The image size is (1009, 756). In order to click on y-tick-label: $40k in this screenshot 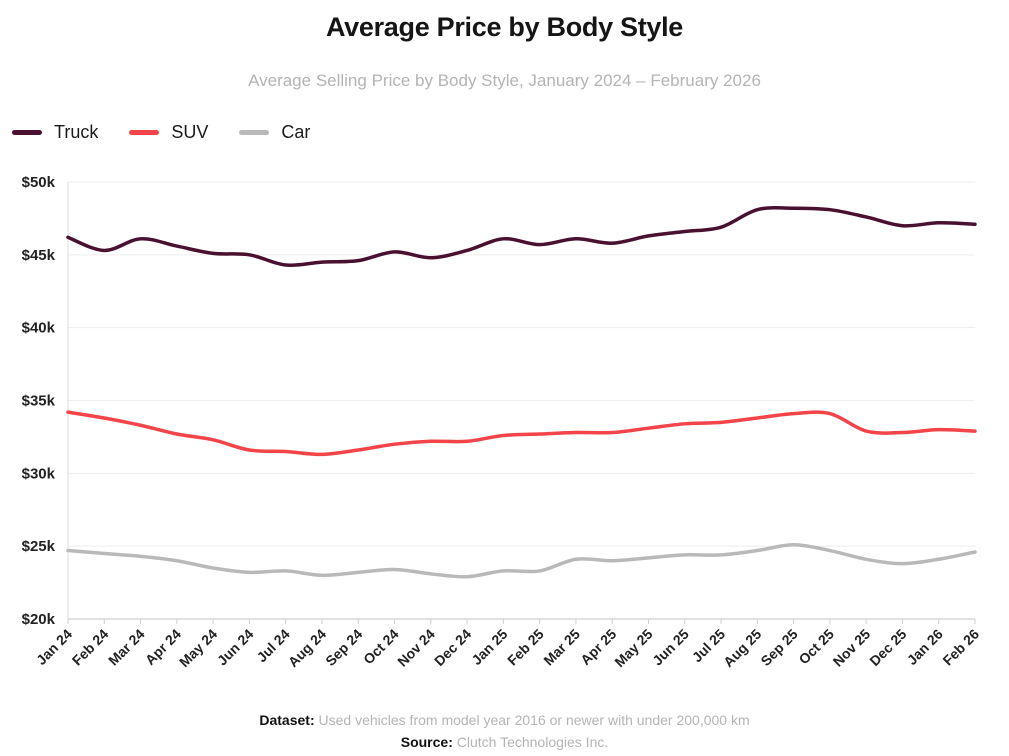, I will do `click(39, 328)`.